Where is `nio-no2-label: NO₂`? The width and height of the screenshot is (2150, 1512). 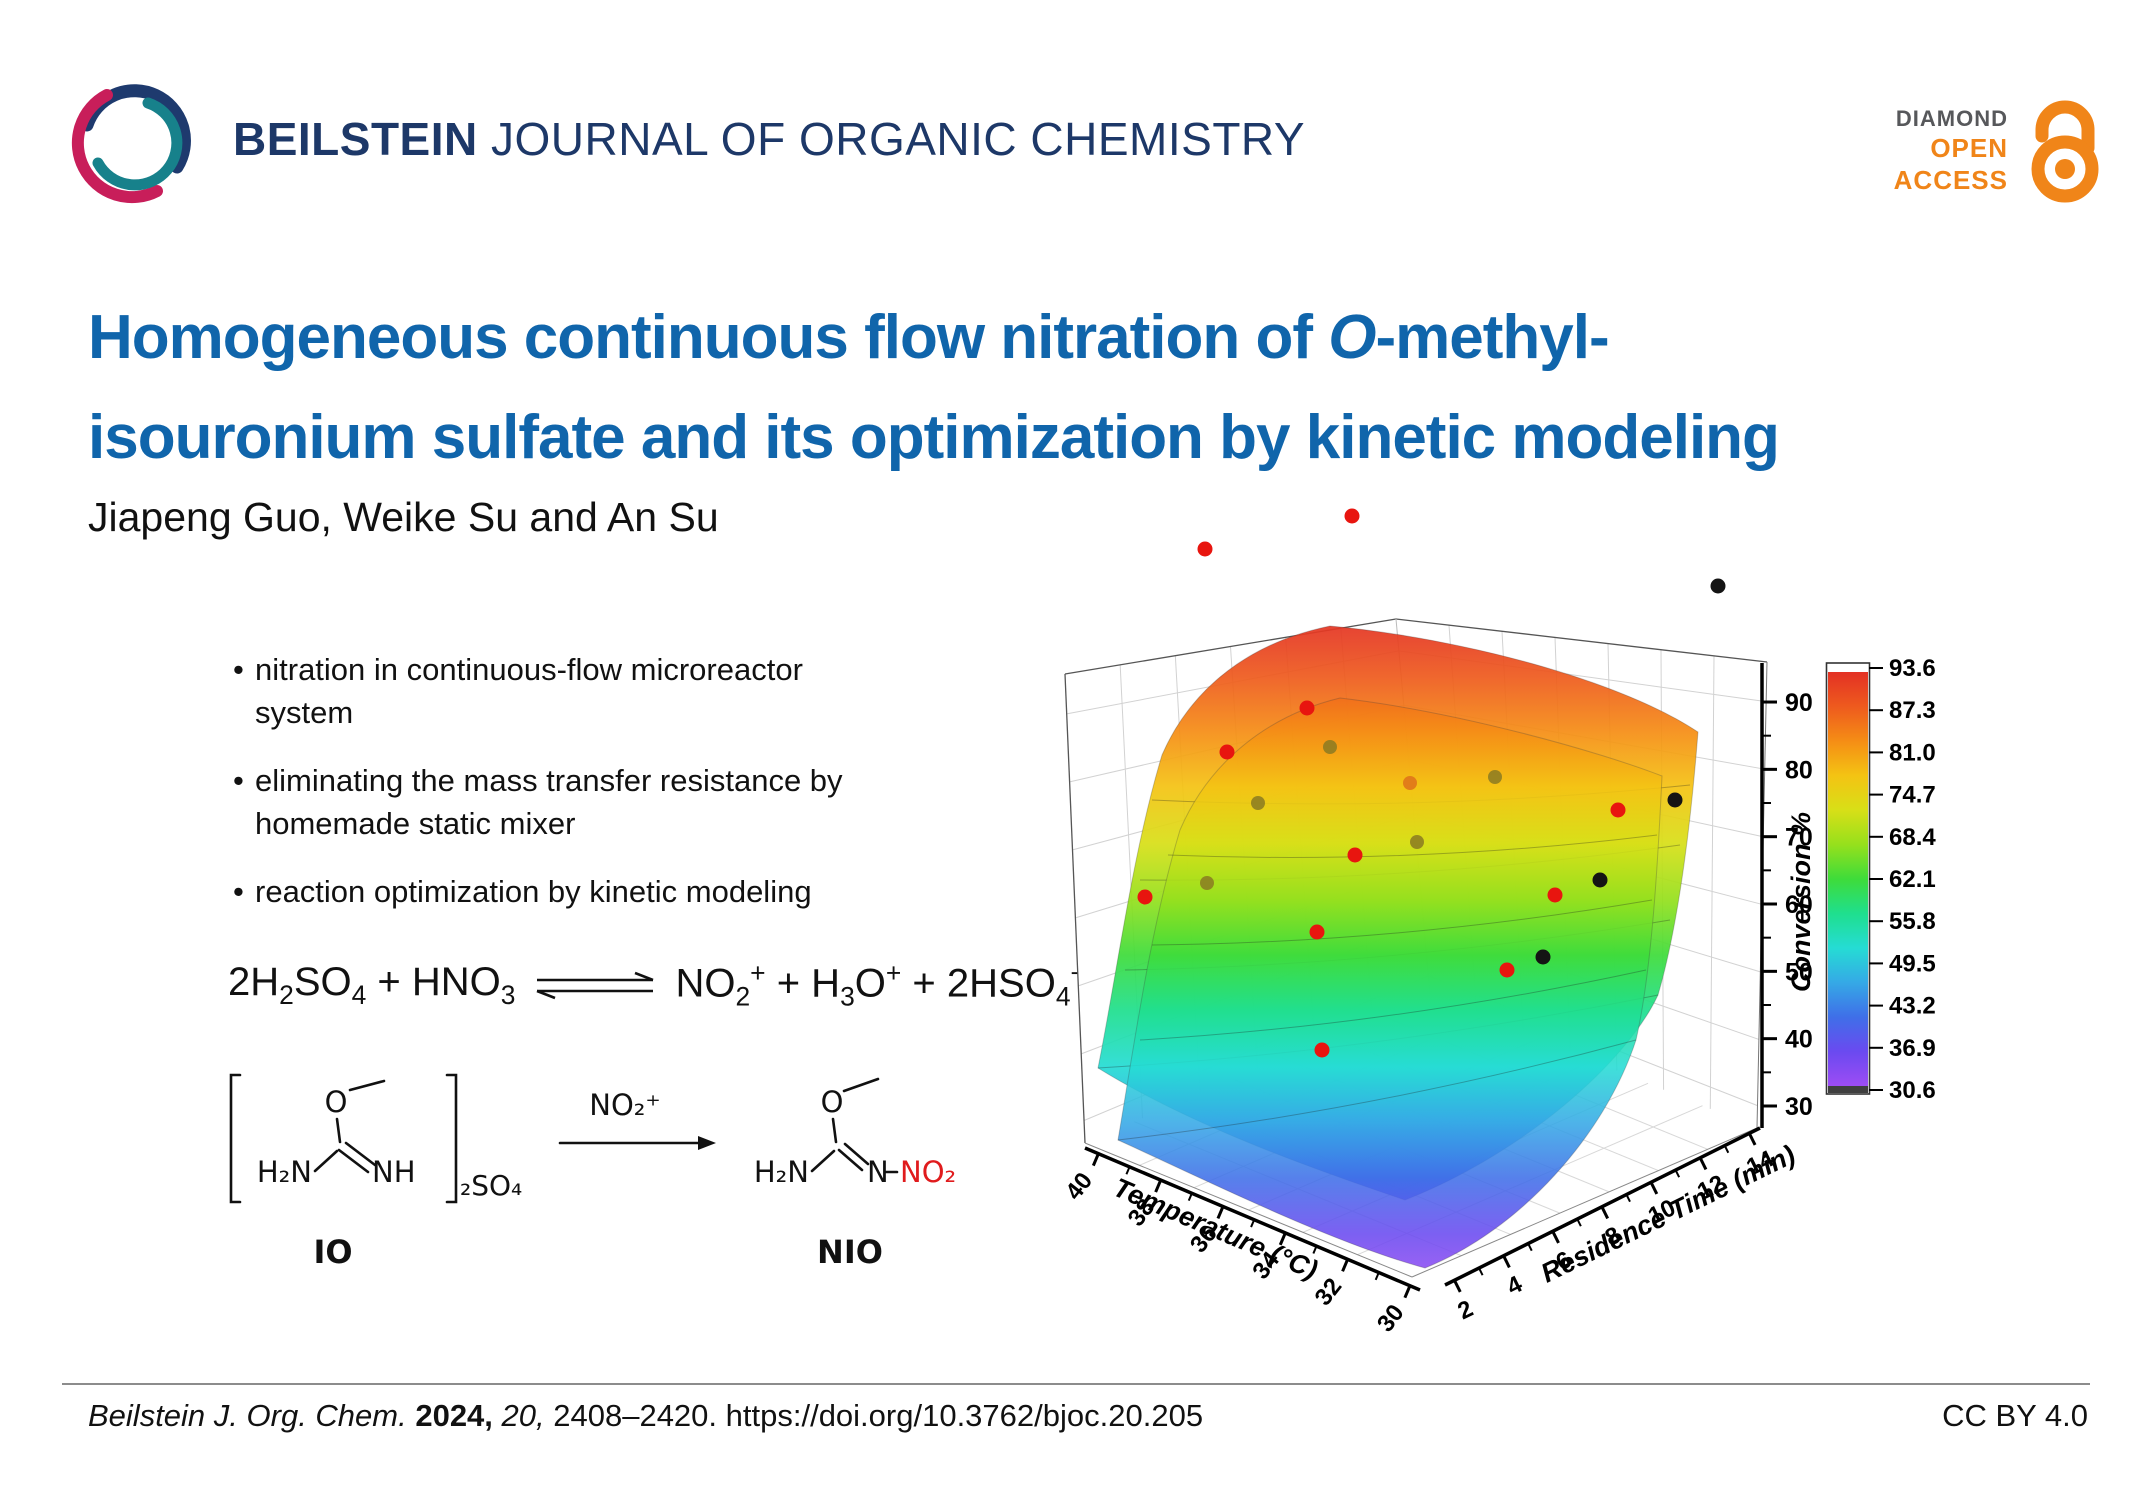 nio-no2-label: NO₂ is located at coordinates (928, 1172).